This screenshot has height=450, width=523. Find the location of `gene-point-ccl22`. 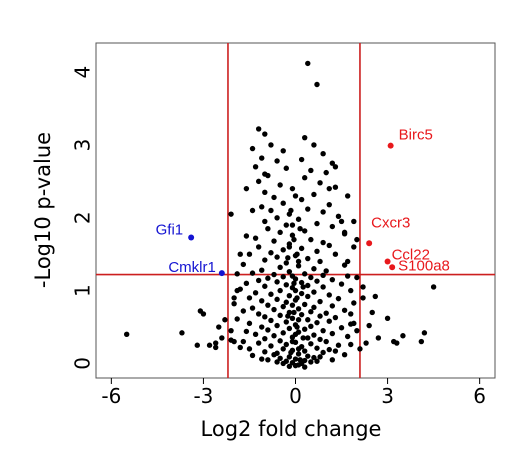

gene-point-ccl22 is located at coordinates (387, 261).